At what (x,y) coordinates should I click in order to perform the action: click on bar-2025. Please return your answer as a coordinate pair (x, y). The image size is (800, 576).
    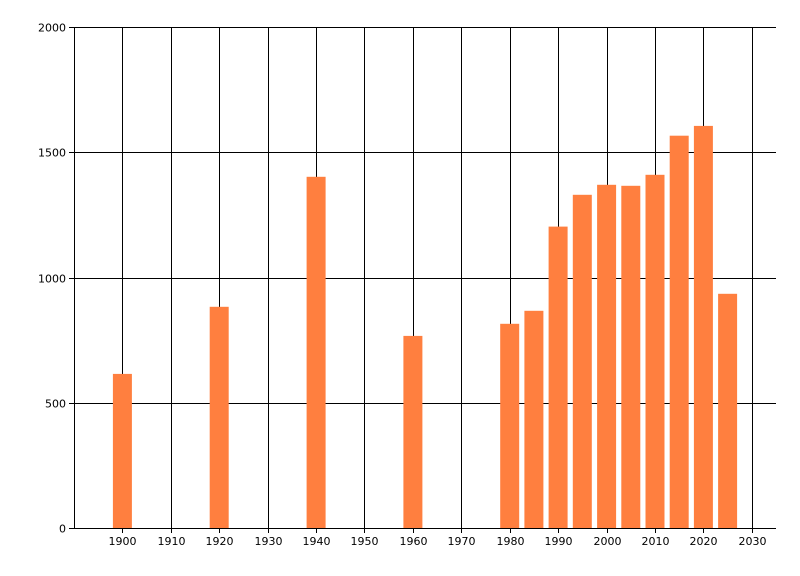
    Looking at the image, I should click on (728, 410).